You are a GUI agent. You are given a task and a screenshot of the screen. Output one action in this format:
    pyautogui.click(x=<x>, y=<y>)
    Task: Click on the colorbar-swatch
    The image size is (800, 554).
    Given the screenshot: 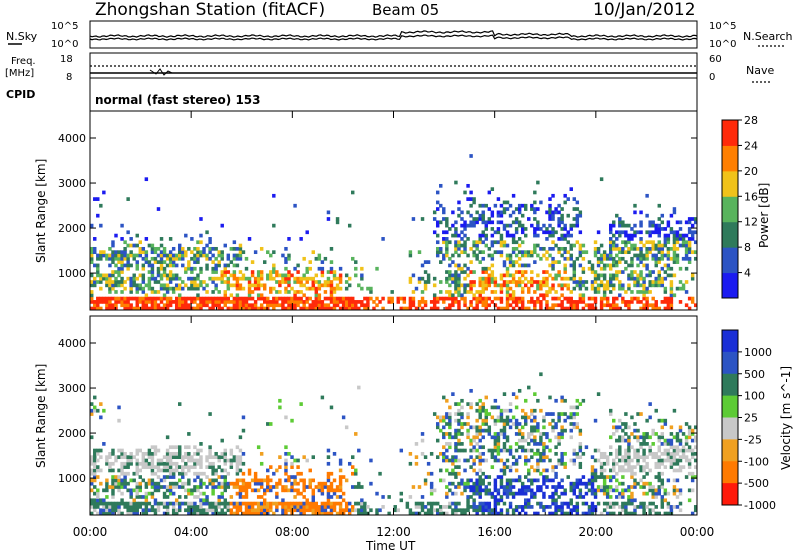 What is the action you would take?
    pyautogui.click(x=730, y=158)
    